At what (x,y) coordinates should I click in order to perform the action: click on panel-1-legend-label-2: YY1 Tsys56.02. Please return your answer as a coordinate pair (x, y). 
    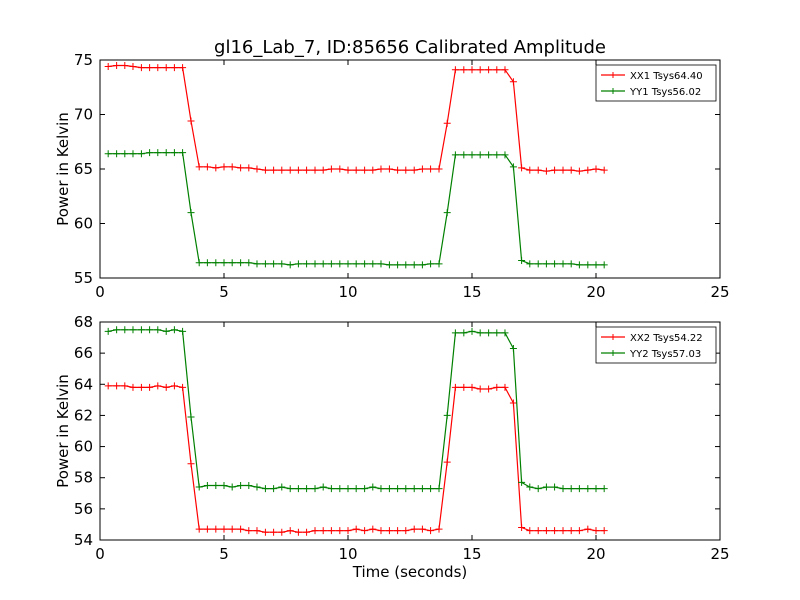
    Looking at the image, I should click on (665, 92).